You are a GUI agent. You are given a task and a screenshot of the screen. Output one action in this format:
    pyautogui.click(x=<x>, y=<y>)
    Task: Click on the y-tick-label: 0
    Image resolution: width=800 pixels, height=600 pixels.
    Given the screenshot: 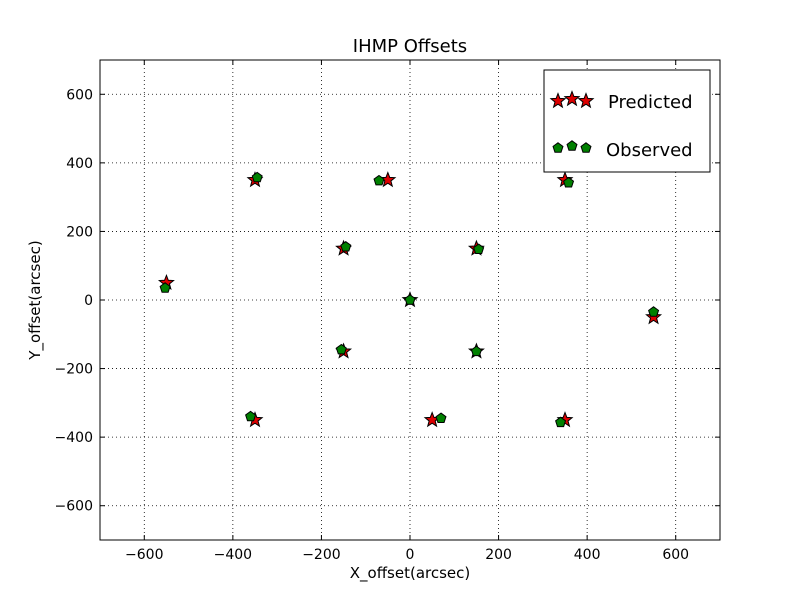 What is the action you would take?
    pyautogui.click(x=88, y=301)
    